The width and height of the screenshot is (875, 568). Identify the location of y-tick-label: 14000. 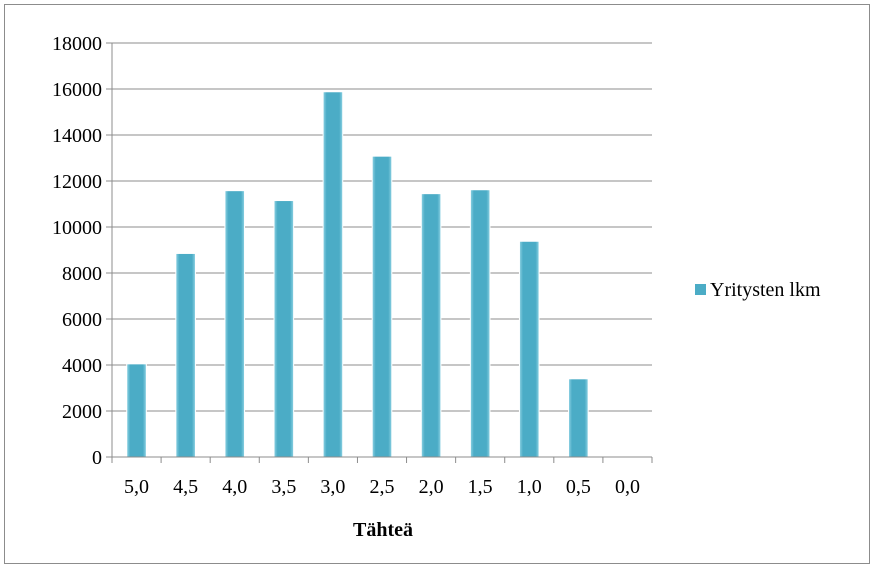
(77, 136).